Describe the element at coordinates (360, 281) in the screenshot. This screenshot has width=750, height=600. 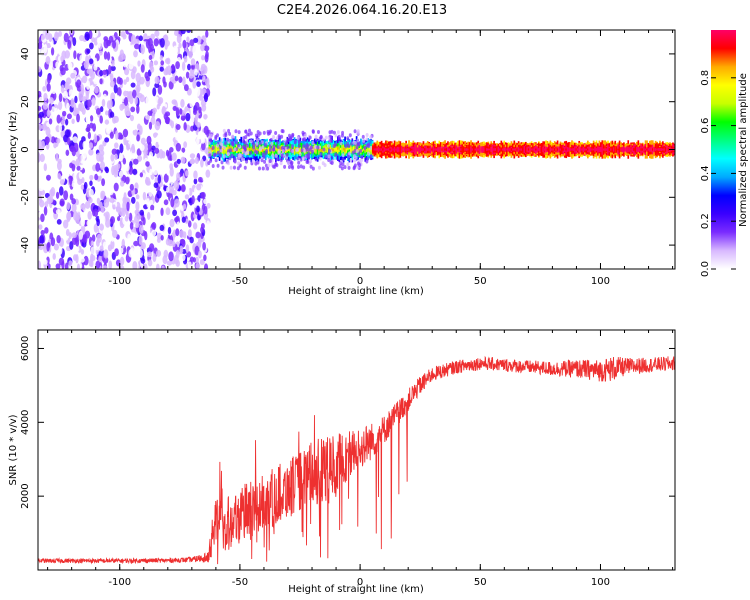
I see `spectrogram-xtick-label: 0` at that location.